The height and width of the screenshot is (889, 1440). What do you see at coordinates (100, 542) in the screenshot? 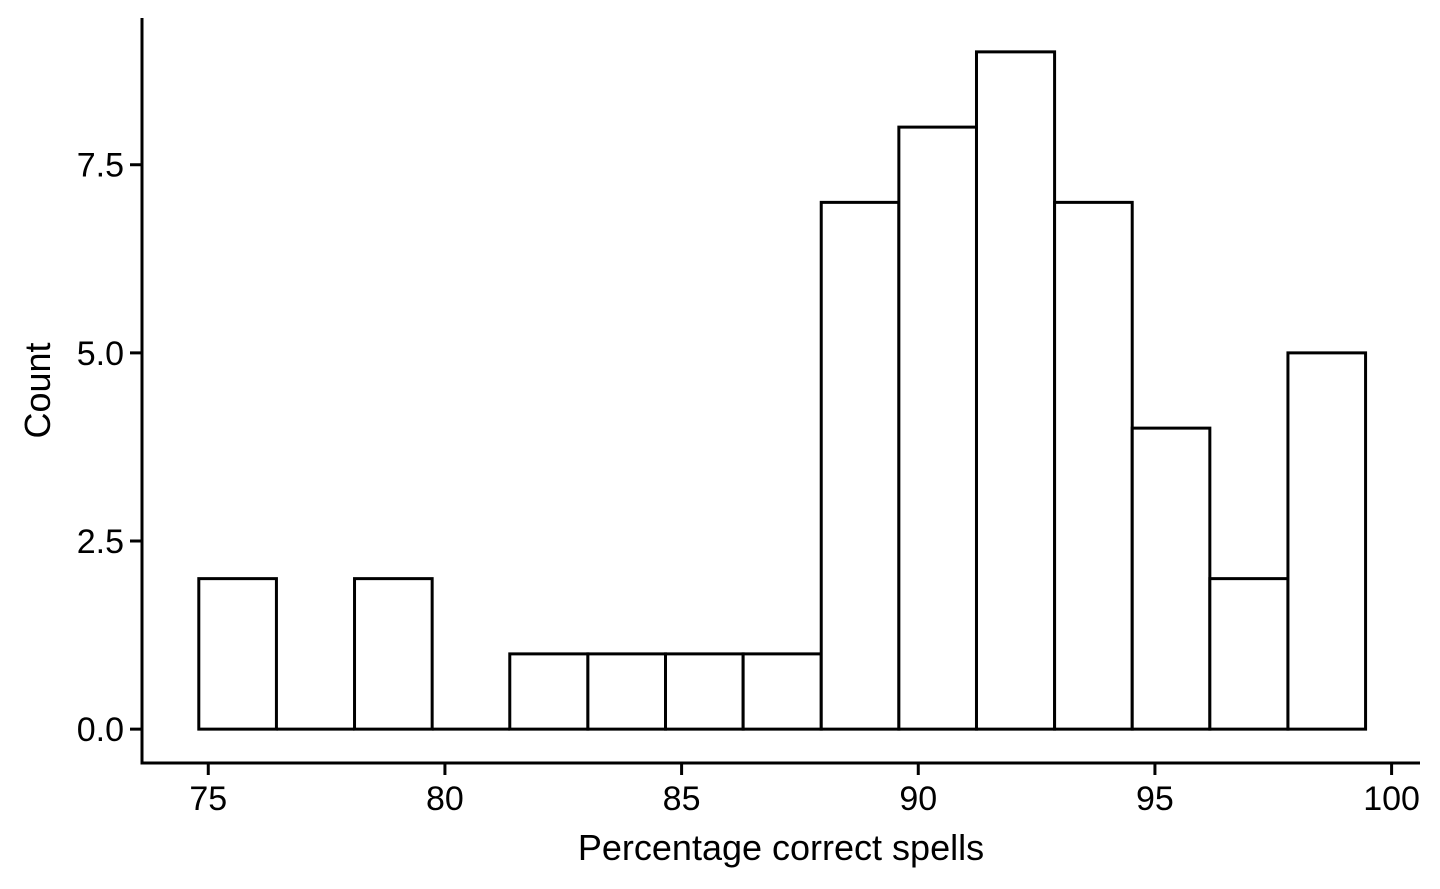
I see `y-tick-label: 2.5` at bounding box center [100, 542].